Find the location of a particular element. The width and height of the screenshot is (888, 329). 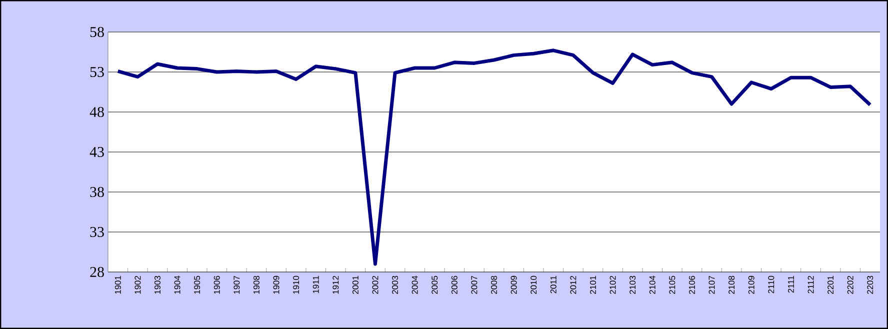

x-tick-label: 2103 is located at coordinates (633, 285).